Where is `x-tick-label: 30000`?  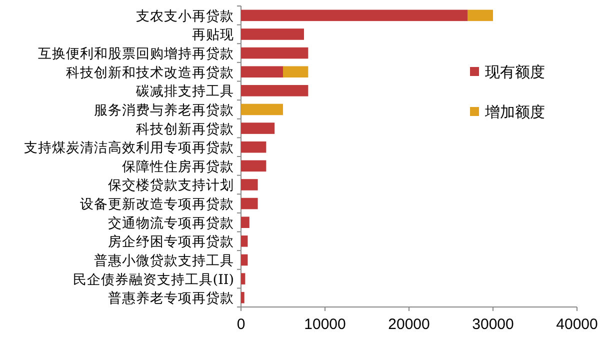
x-tick-label: 30000 is located at coordinates (493, 324).